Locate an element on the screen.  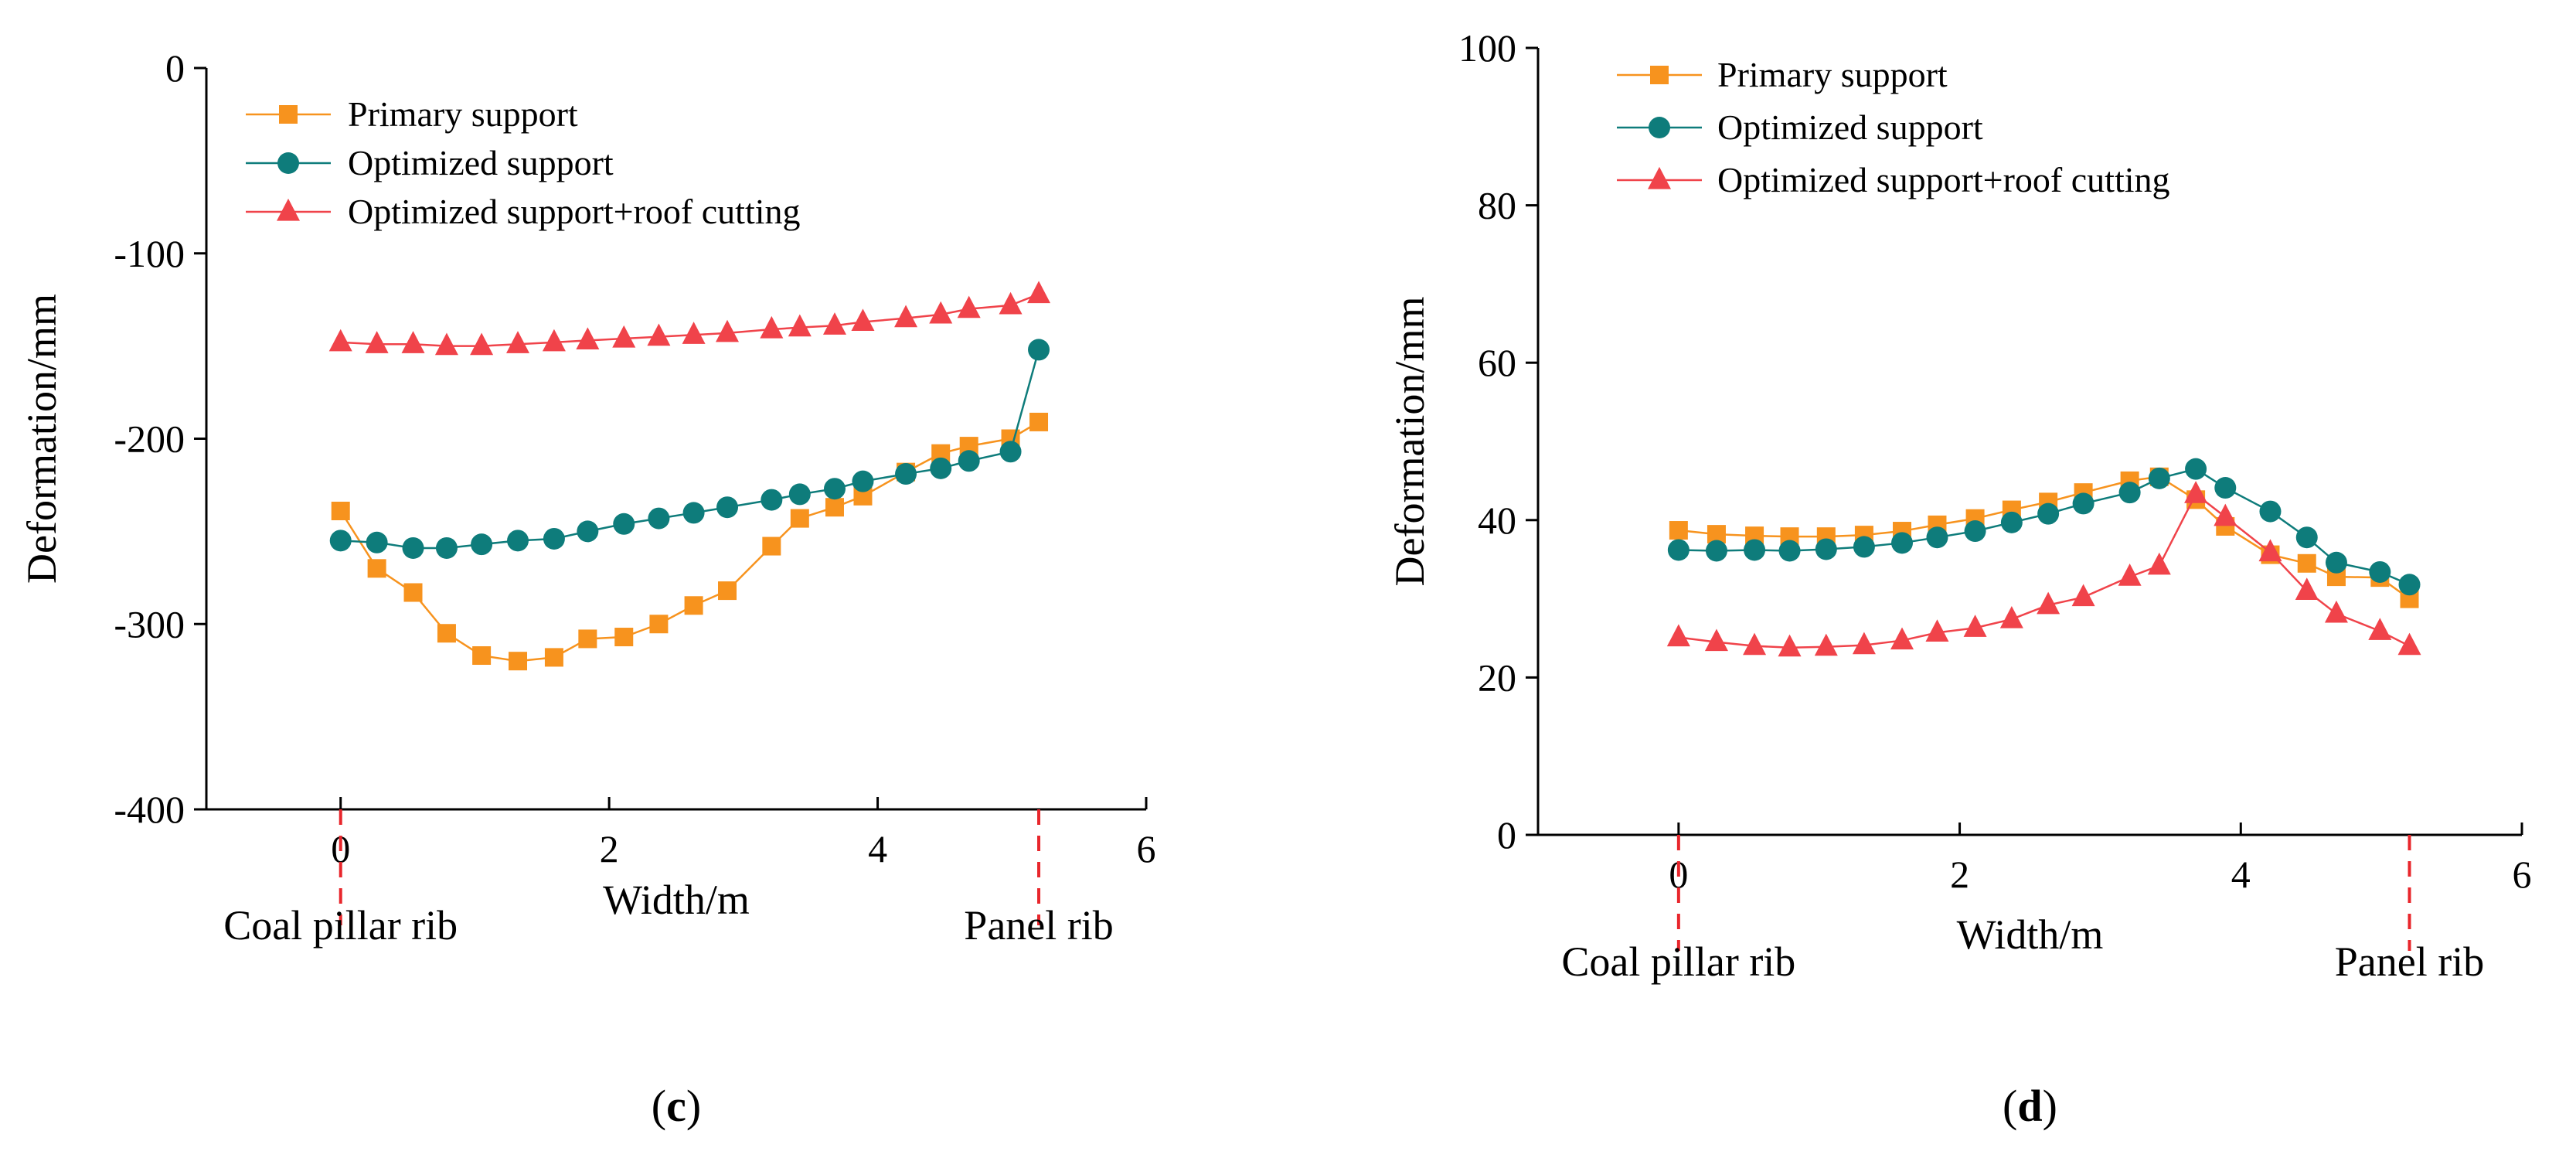
y-tick-label: 0 is located at coordinates (1506, 835).